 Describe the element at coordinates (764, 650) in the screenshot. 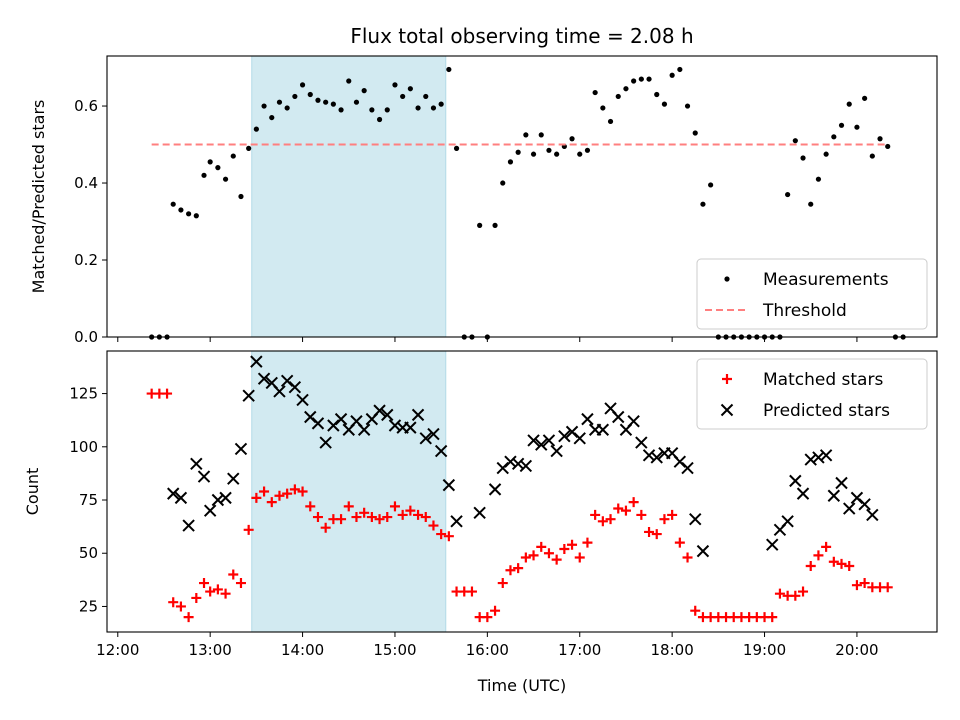

I see `x-tick-label: 19:00` at that location.